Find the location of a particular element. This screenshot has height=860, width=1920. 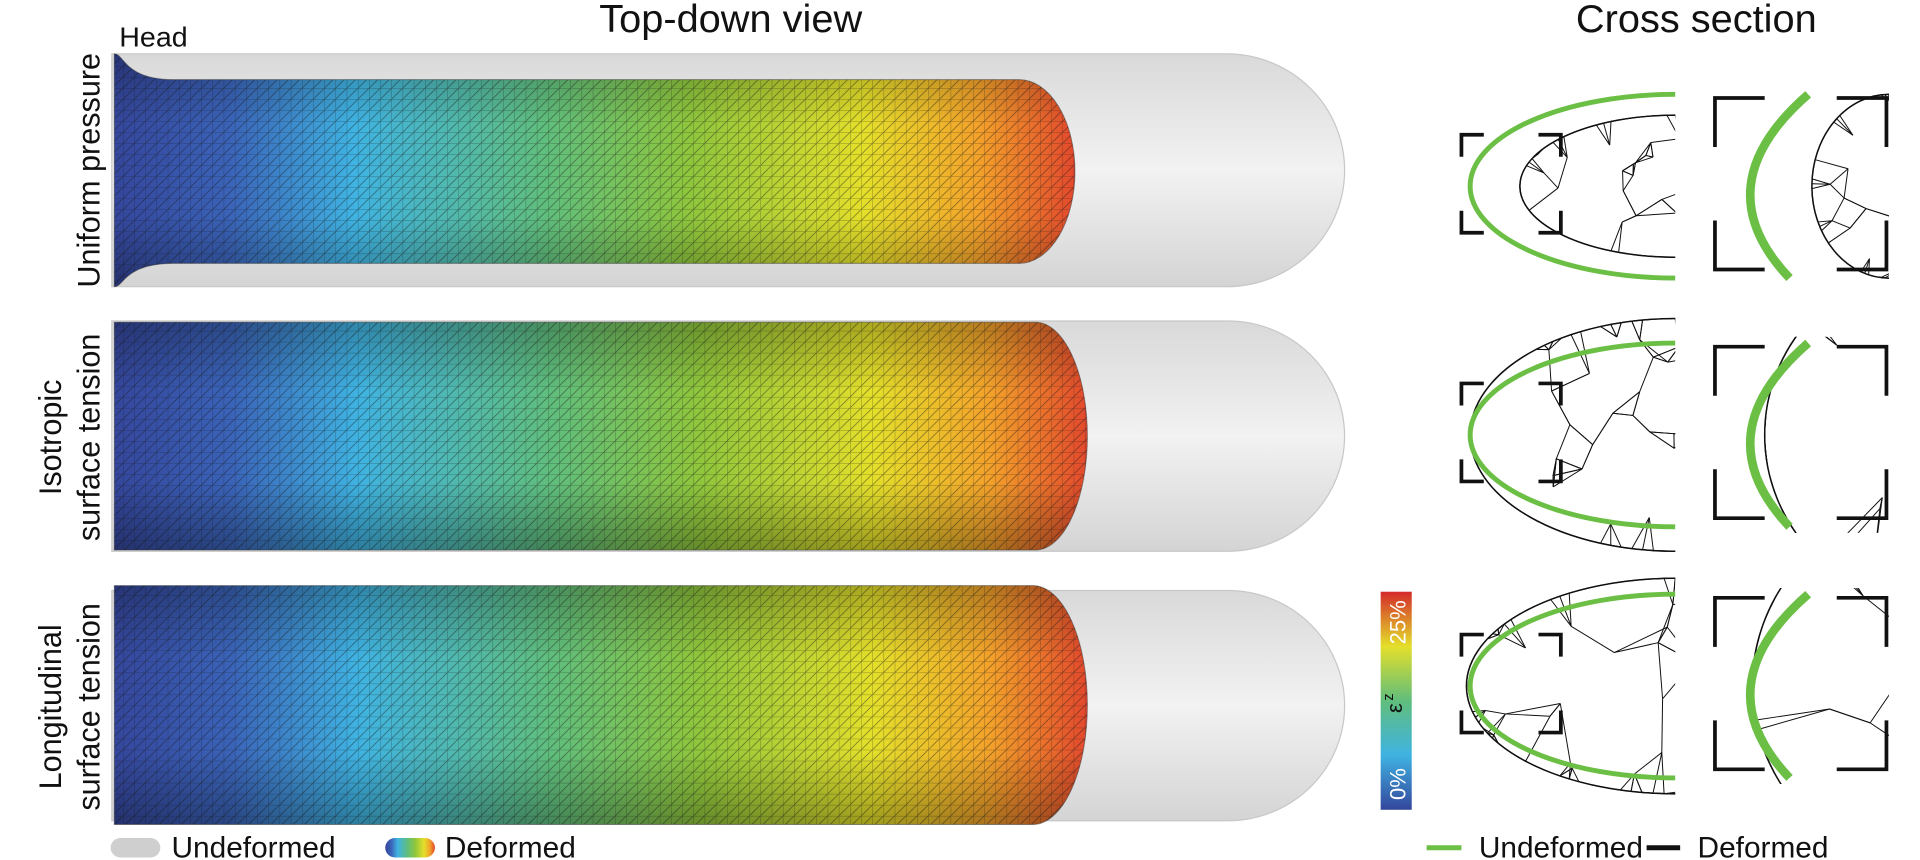

legend-label: Undeformed is located at coordinates (1561, 846).